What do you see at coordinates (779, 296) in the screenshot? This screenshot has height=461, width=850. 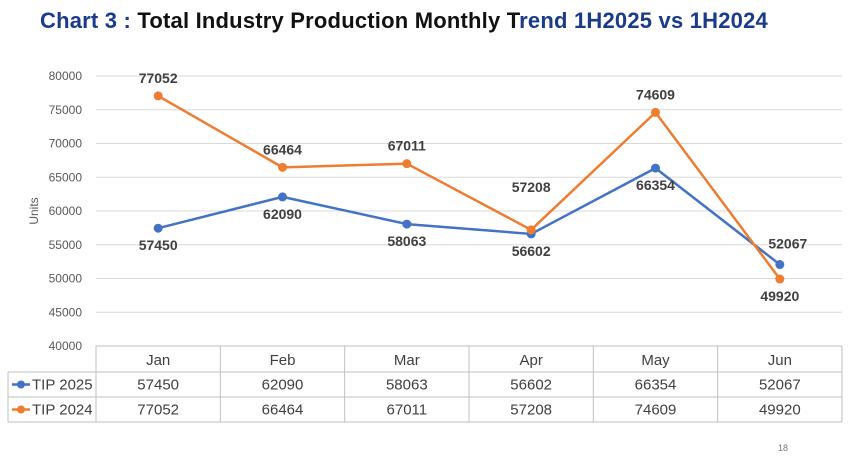 I see `data-label: 49920` at bounding box center [779, 296].